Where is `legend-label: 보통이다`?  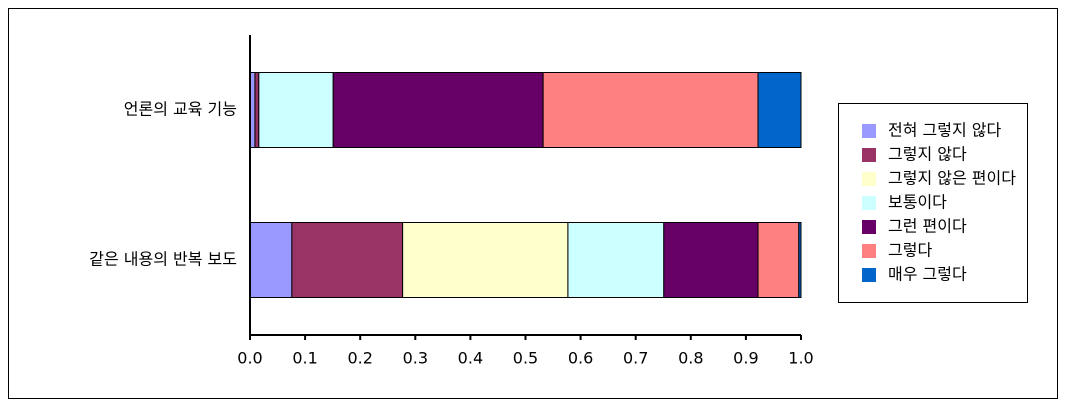 legend-label: 보통이다 is located at coordinates (917, 202).